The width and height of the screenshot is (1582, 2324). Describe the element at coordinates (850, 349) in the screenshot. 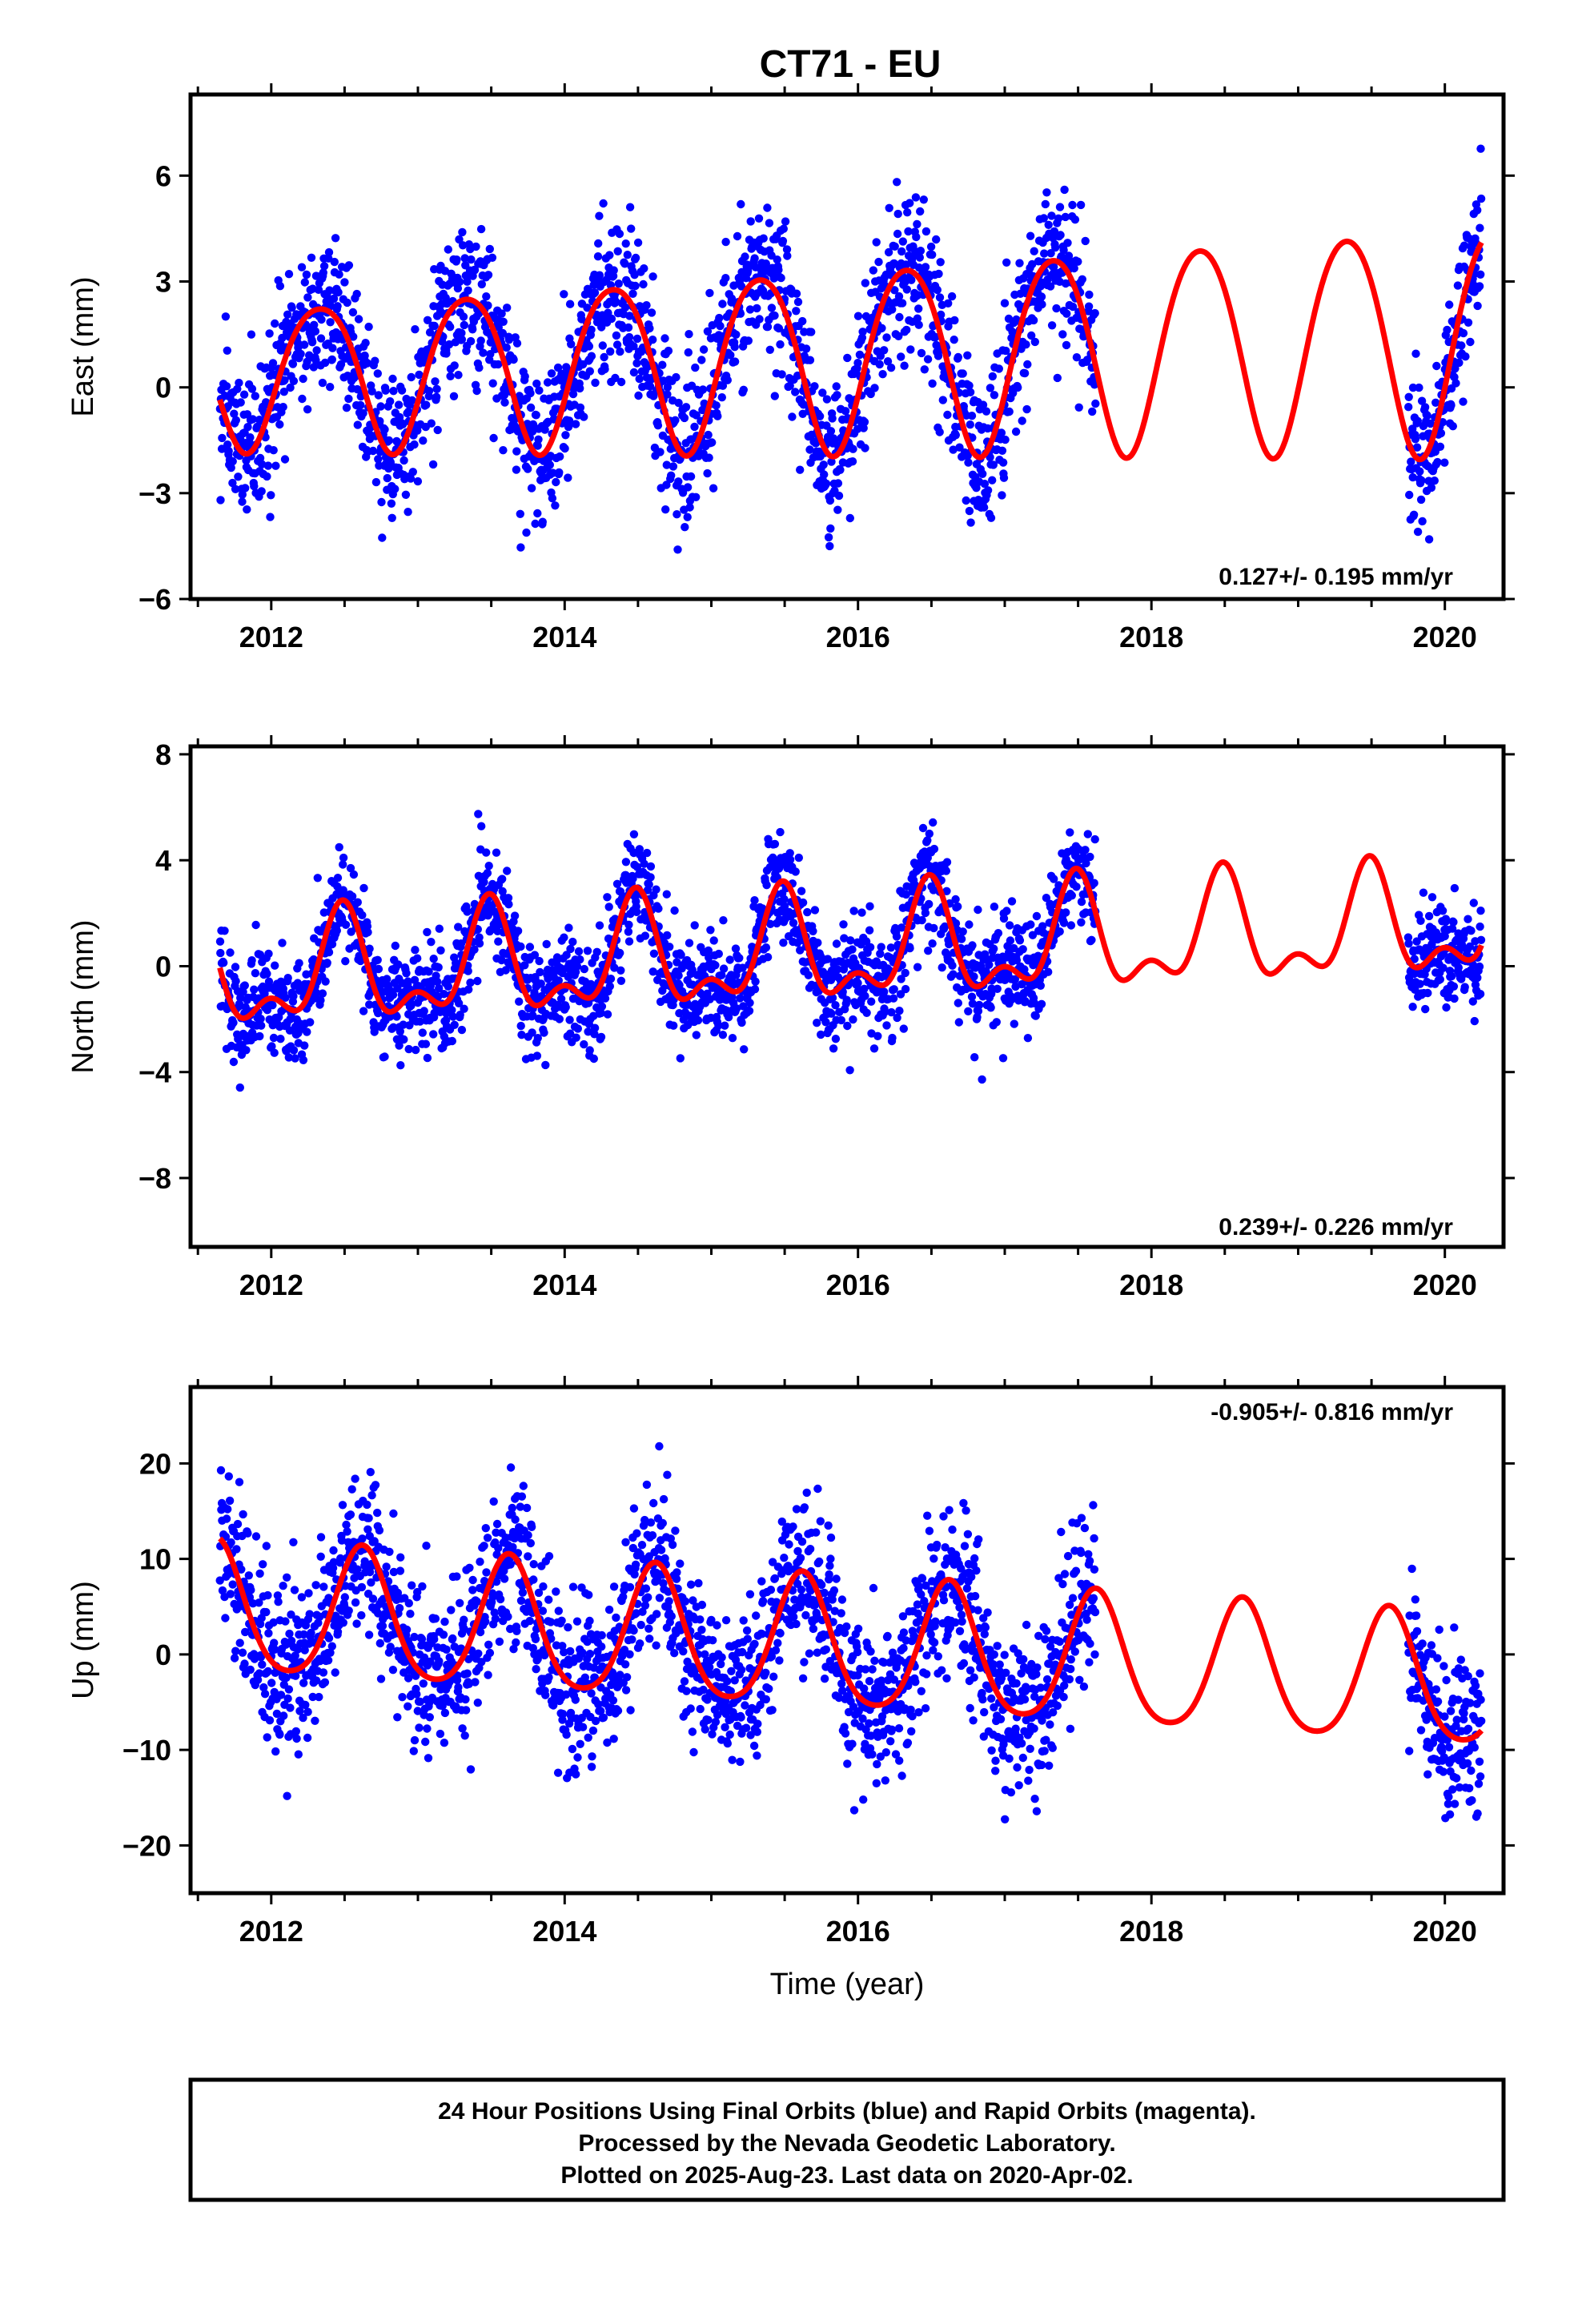

I see `plot-area` at that location.